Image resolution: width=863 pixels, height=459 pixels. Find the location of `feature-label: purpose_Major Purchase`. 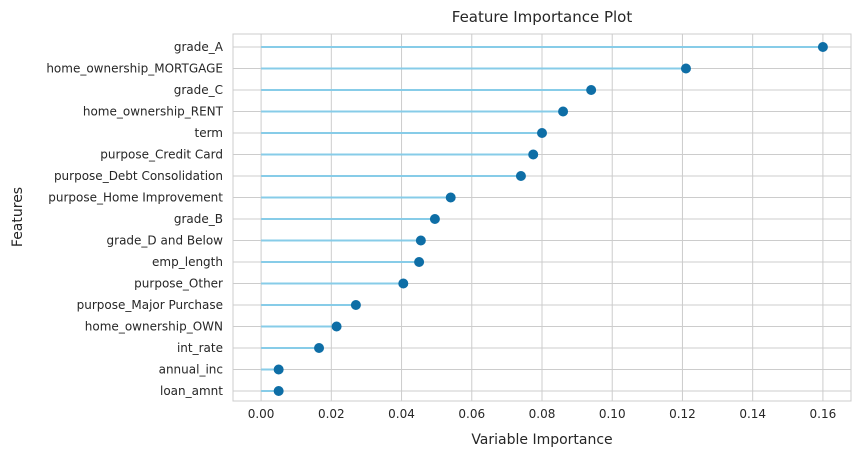

feature-label: purpose_Major Purchase is located at coordinates (150, 305).